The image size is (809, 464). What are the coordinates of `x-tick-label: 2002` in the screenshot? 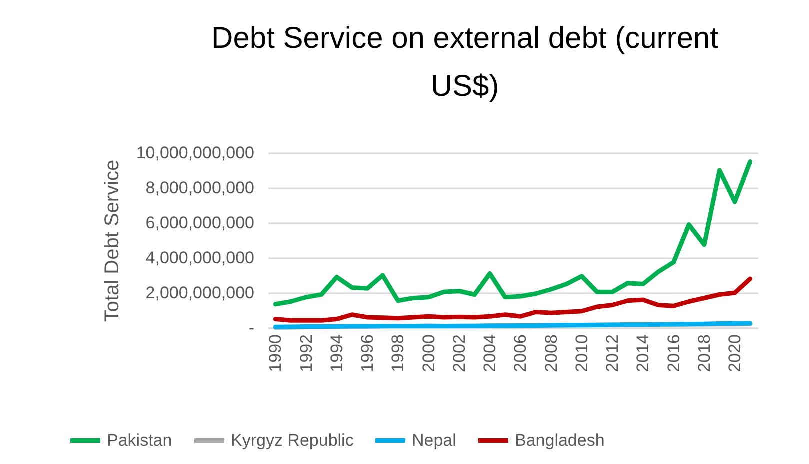 It's located at (459, 353).